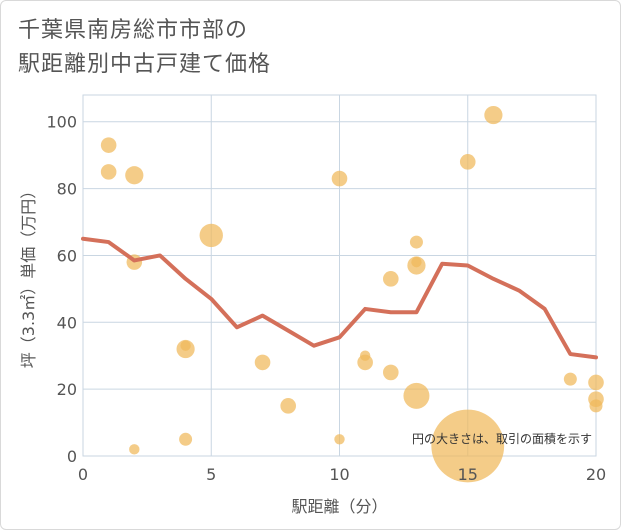 The height and width of the screenshot is (530, 621). Describe the element at coordinates (133, 30) in the screenshot. I see `title-line-1: 千葉県南房総市市部の` at that location.